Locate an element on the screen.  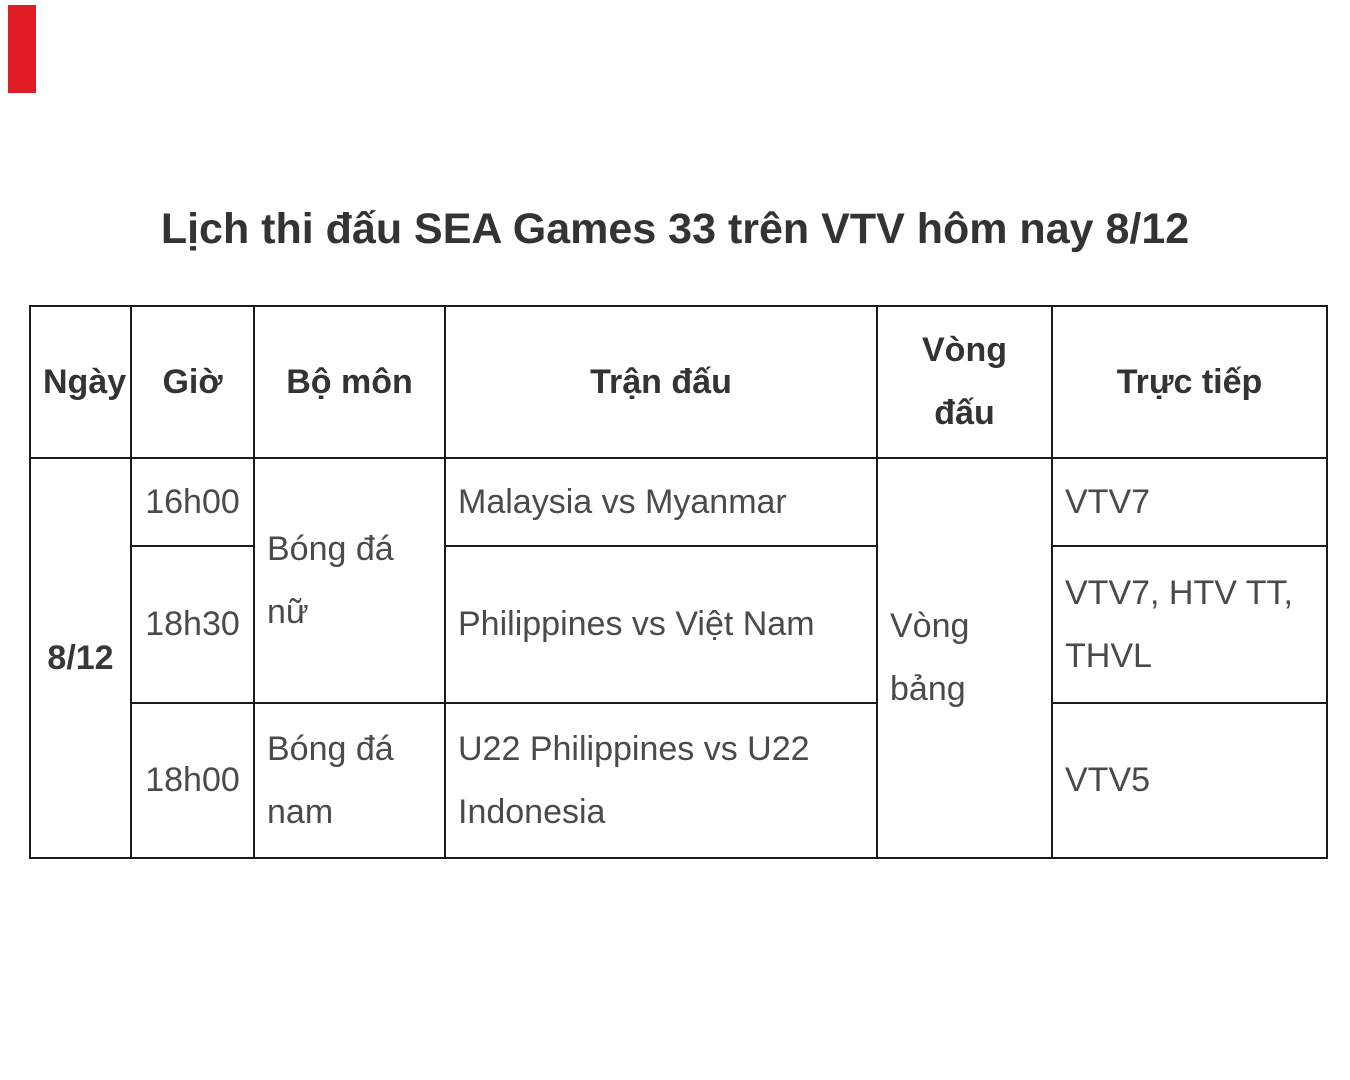
channel-cell: VTV7, HTV TT, THVL is located at coordinates (1189, 624).